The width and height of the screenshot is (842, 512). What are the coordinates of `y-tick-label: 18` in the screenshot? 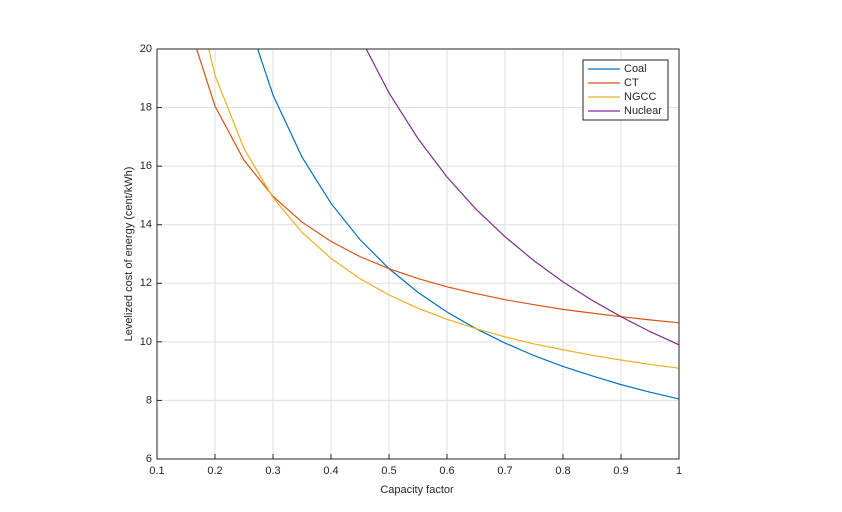 It's located at (146, 107).